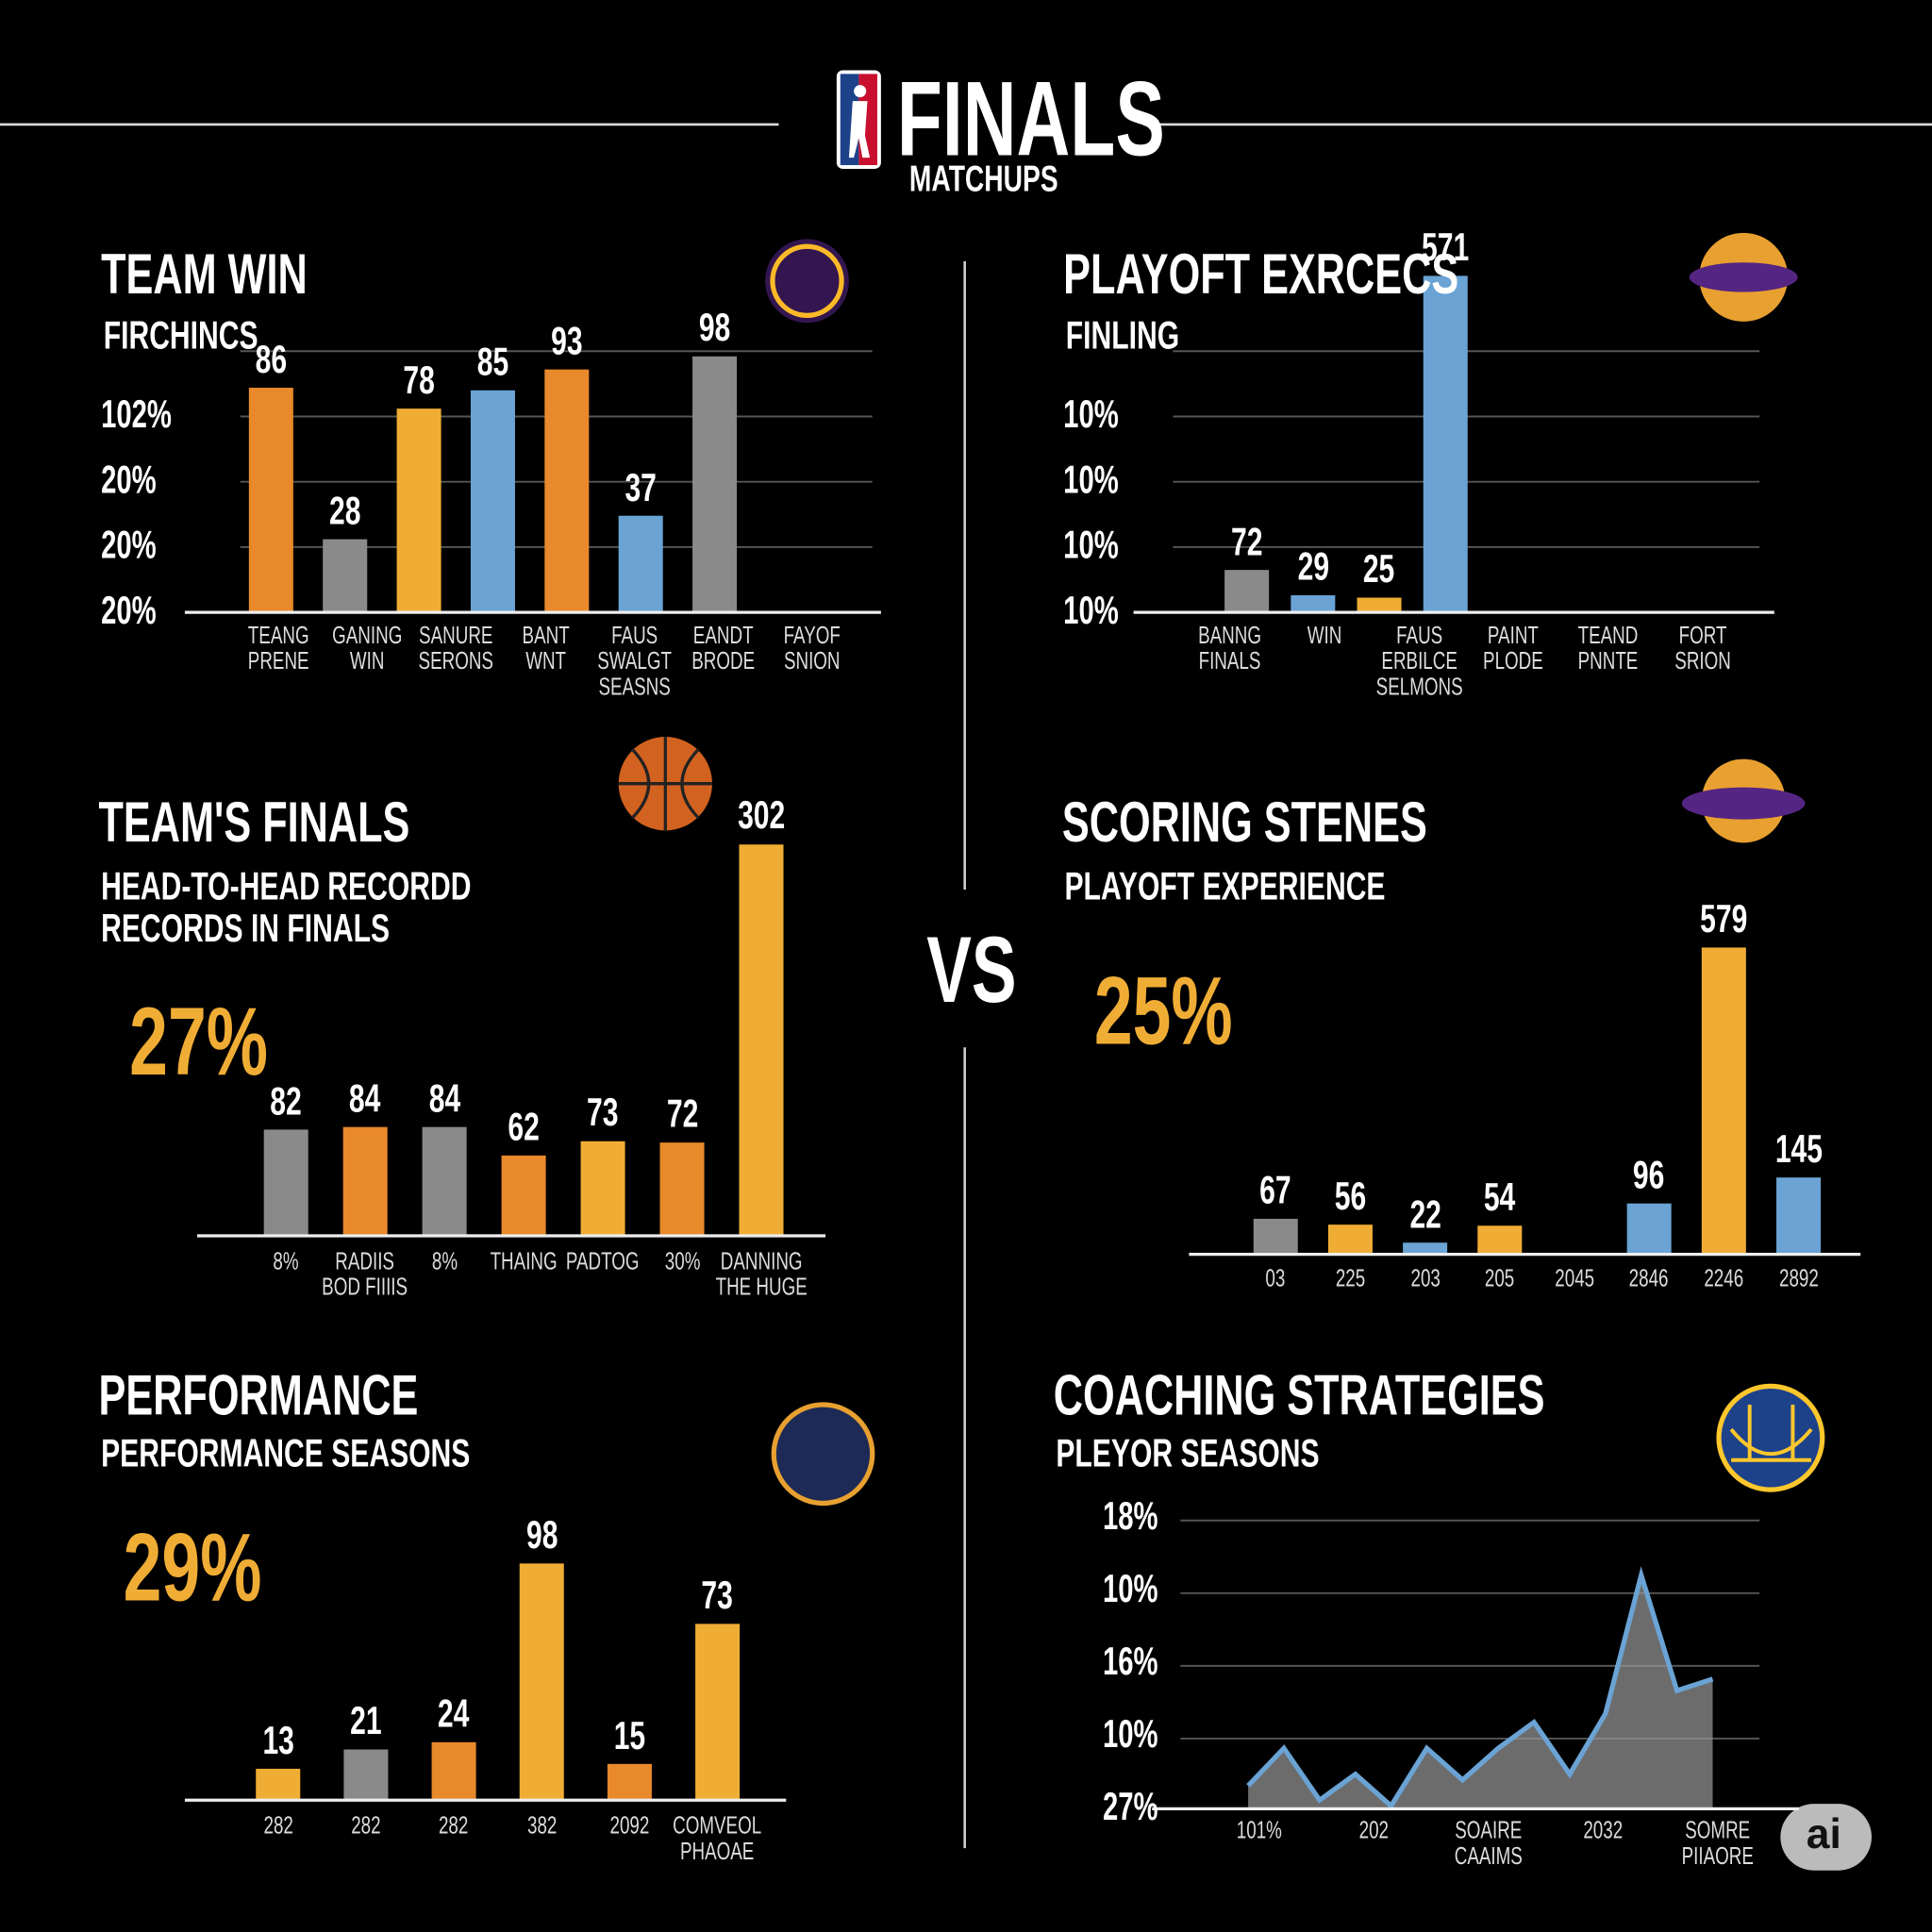 Image resolution: width=1932 pixels, height=1932 pixels. What do you see at coordinates (258, 1395) in the screenshot?
I see `chart-title: PERFORMANCE` at bounding box center [258, 1395].